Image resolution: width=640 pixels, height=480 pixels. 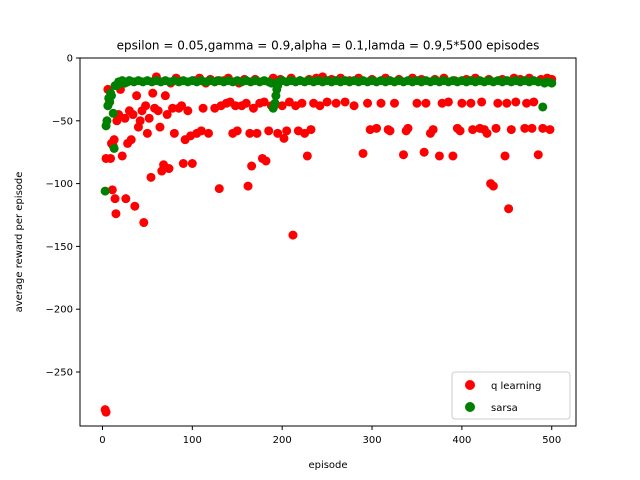 I want to click on y-tick-label: 0, so click(x=70, y=59).